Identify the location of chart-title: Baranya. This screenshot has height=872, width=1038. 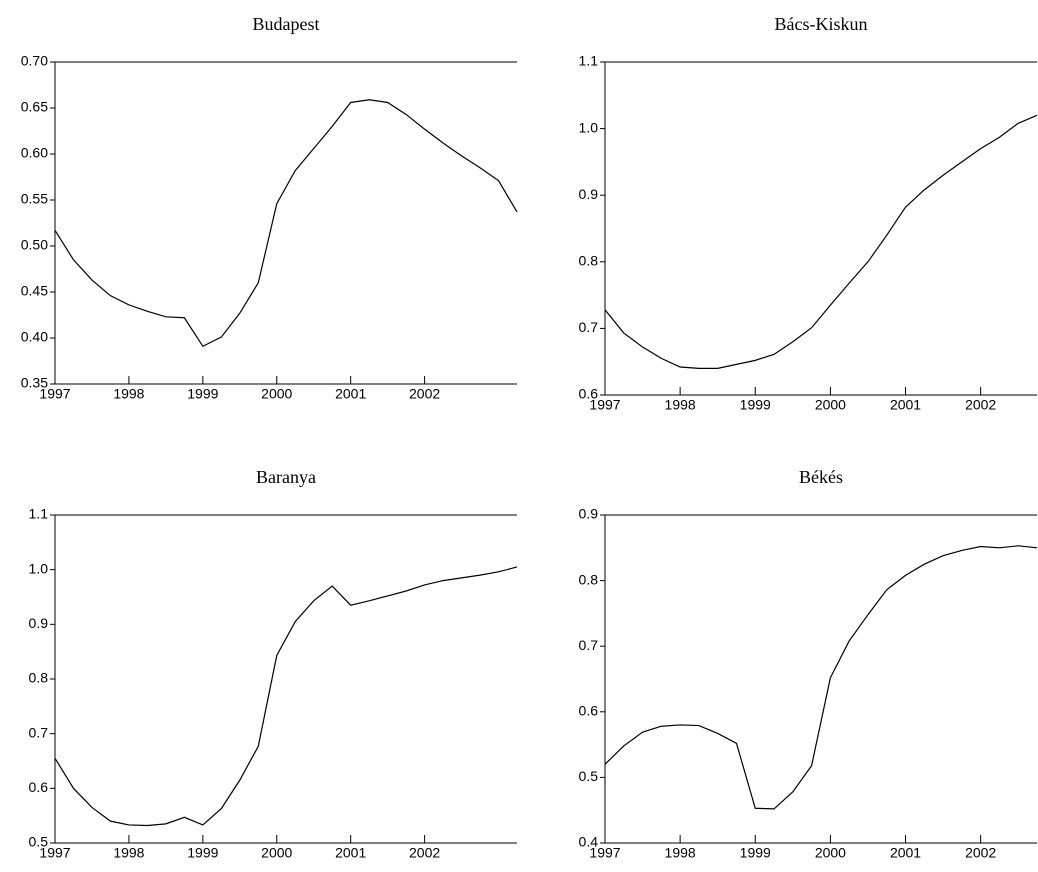
(286, 477).